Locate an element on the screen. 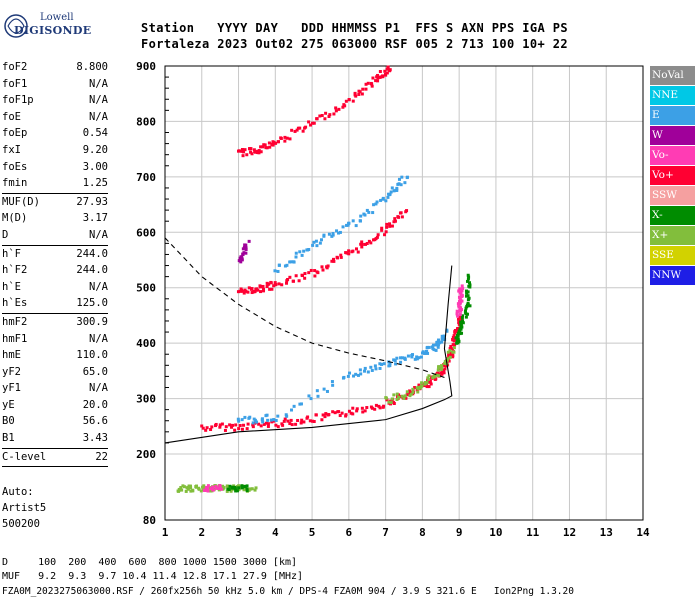 The image size is (700, 600). param-row: foF1p N/A is located at coordinates (55, 100).